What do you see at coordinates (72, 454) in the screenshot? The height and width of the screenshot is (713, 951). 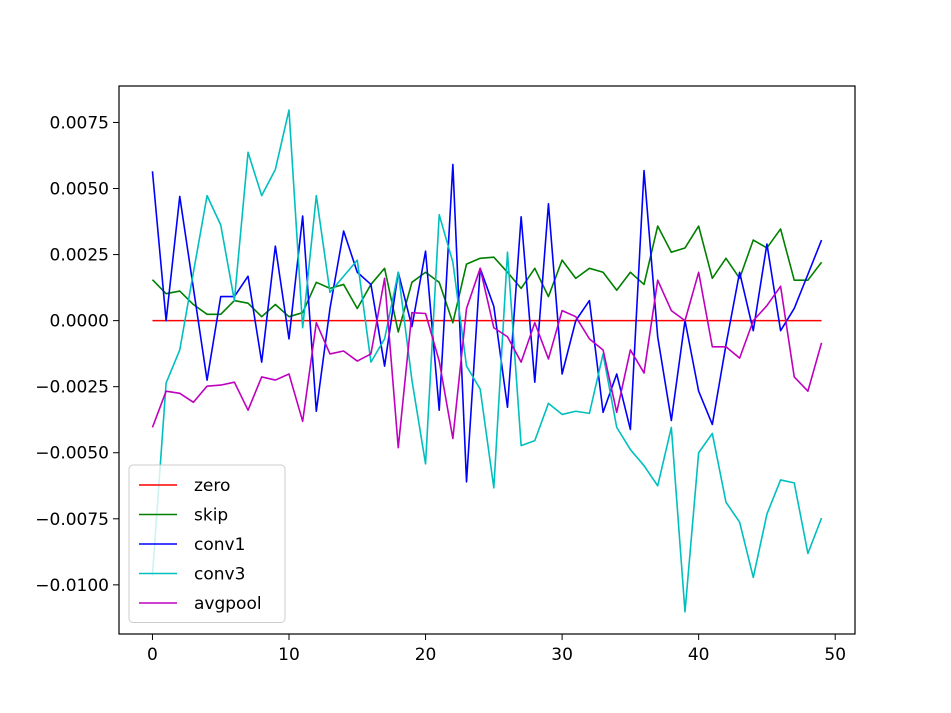 I see `y-tick-label: −0.0050` at bounding box center [72, 454].